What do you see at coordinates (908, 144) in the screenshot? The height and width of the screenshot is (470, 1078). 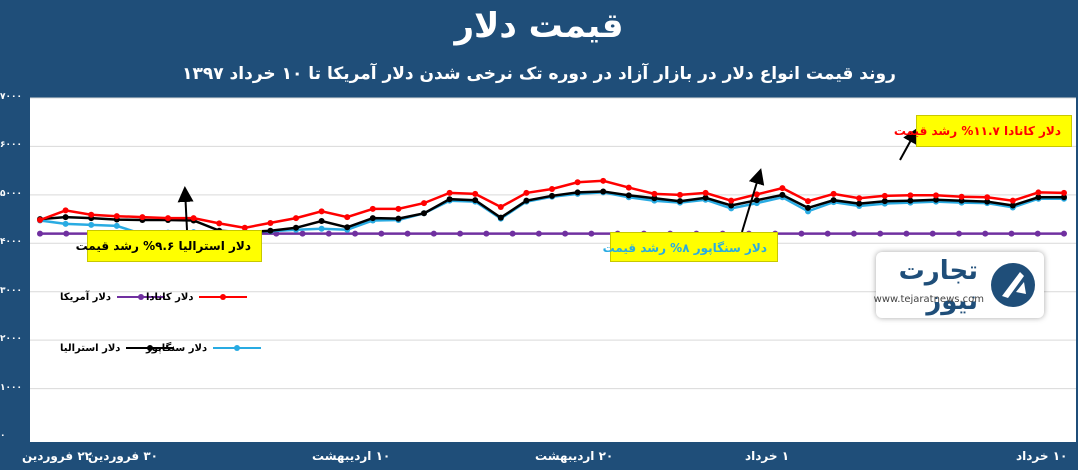 I see `callout-arrow` at bounding box center [908, 144].